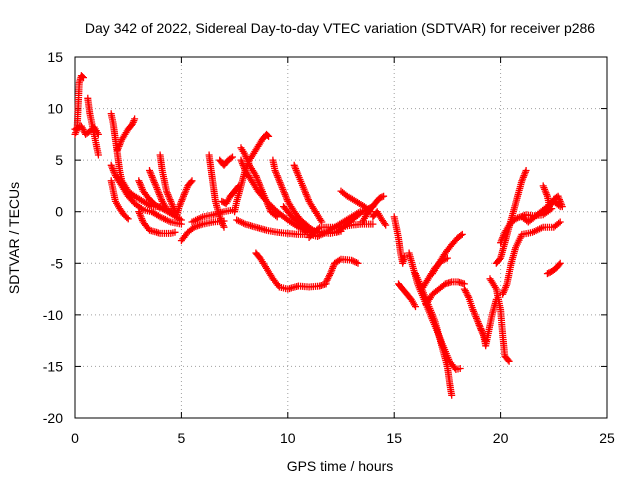 The width and height of the screenshot is (640, 480). I want to click on y-tick-label: -10, so click(53, 315).